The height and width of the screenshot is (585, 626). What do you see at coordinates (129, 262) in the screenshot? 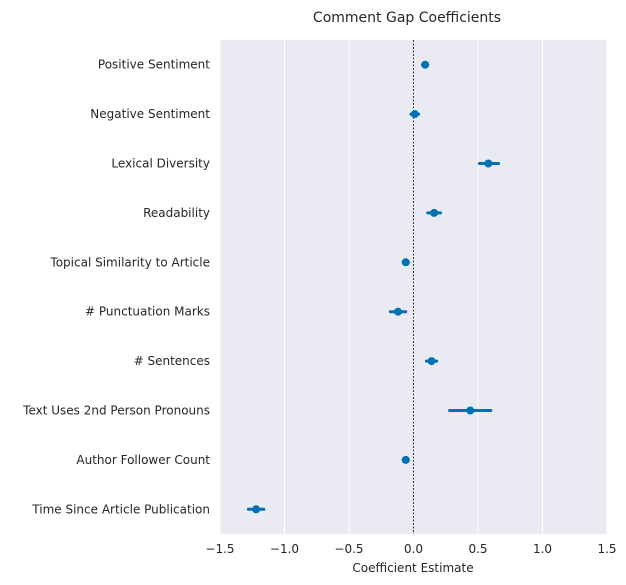
I see `y-tick-label-4: Topical Similarity to Article` at bounding box center [129, 262].